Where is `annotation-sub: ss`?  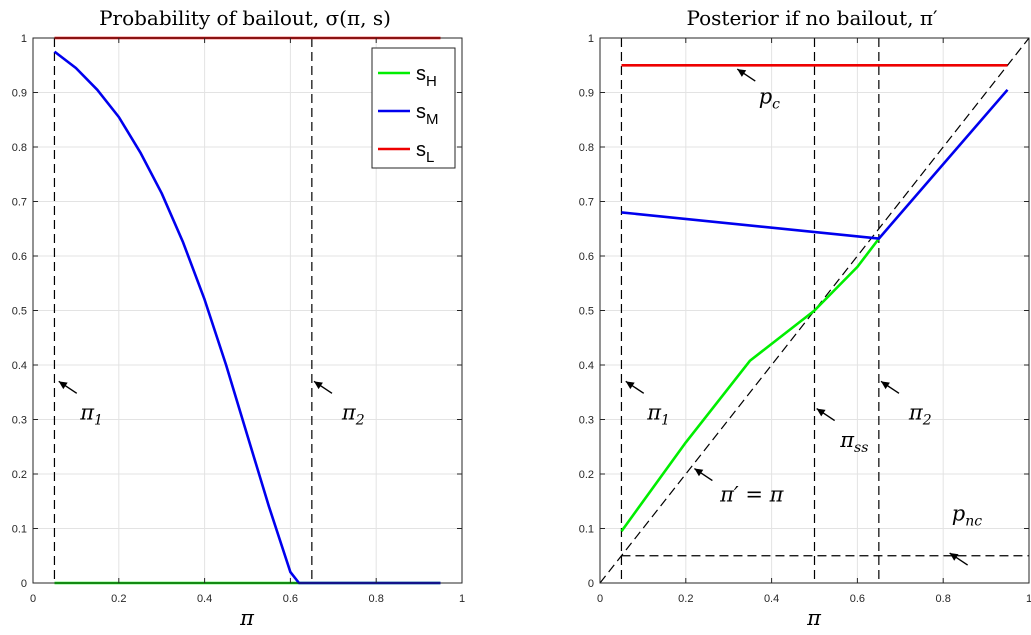
annotation-sub: ss is located at coordinates (861, 448).